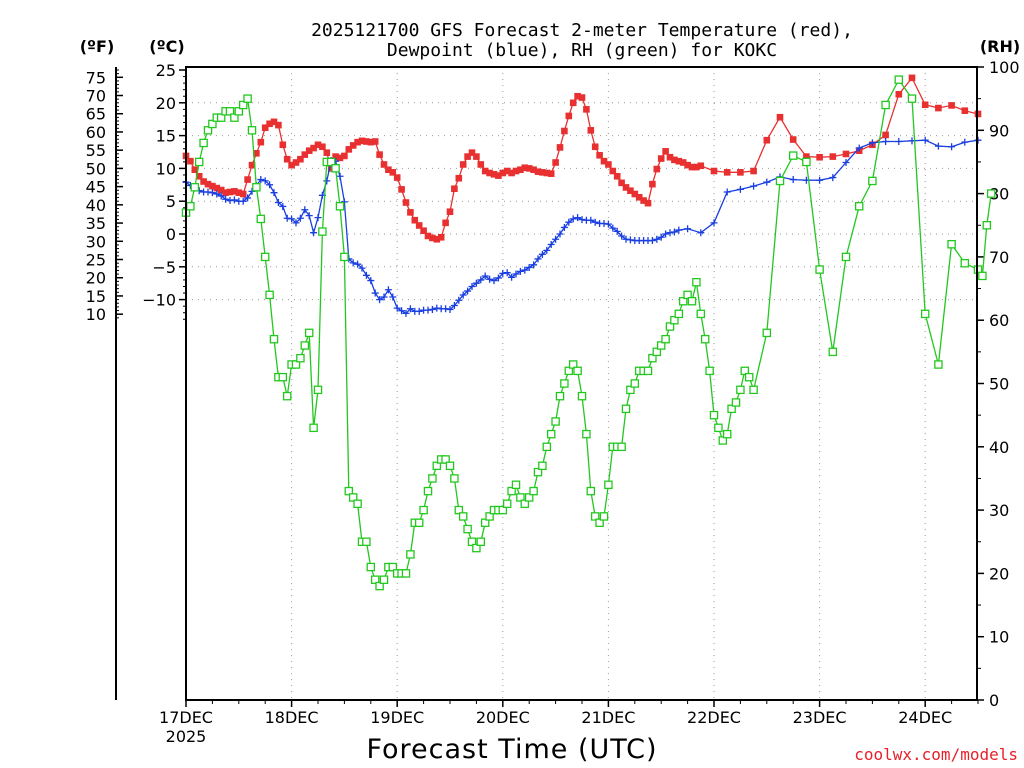 Image resolution: width=1024 pixels, height=768 pixels. What do you see at coordinates (96, 114) in the screenshot?
I see `fahrenheit-tick-label: 65` at bounding box center [96, 114].